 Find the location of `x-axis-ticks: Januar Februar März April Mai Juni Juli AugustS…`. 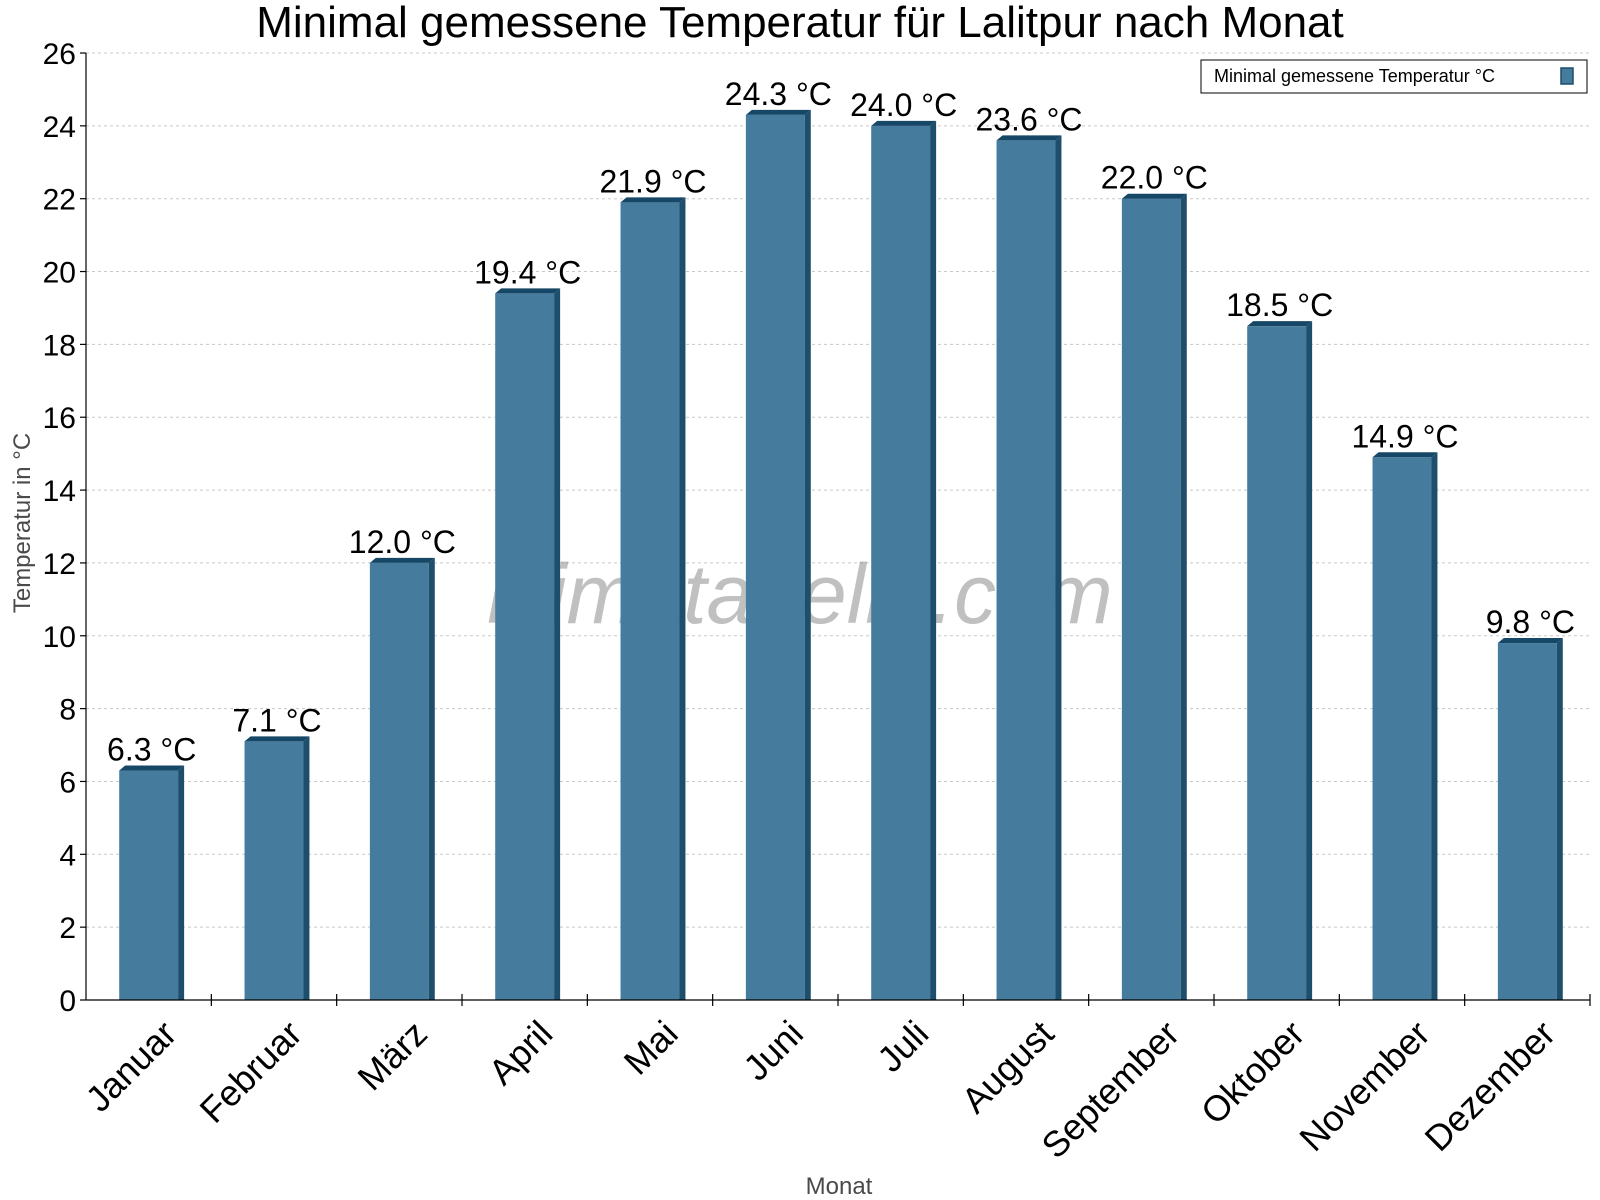

x-axis-ticks: Januar Februar März April Mai Juni Juli AugustS… is located at coordinates (820, 1090).